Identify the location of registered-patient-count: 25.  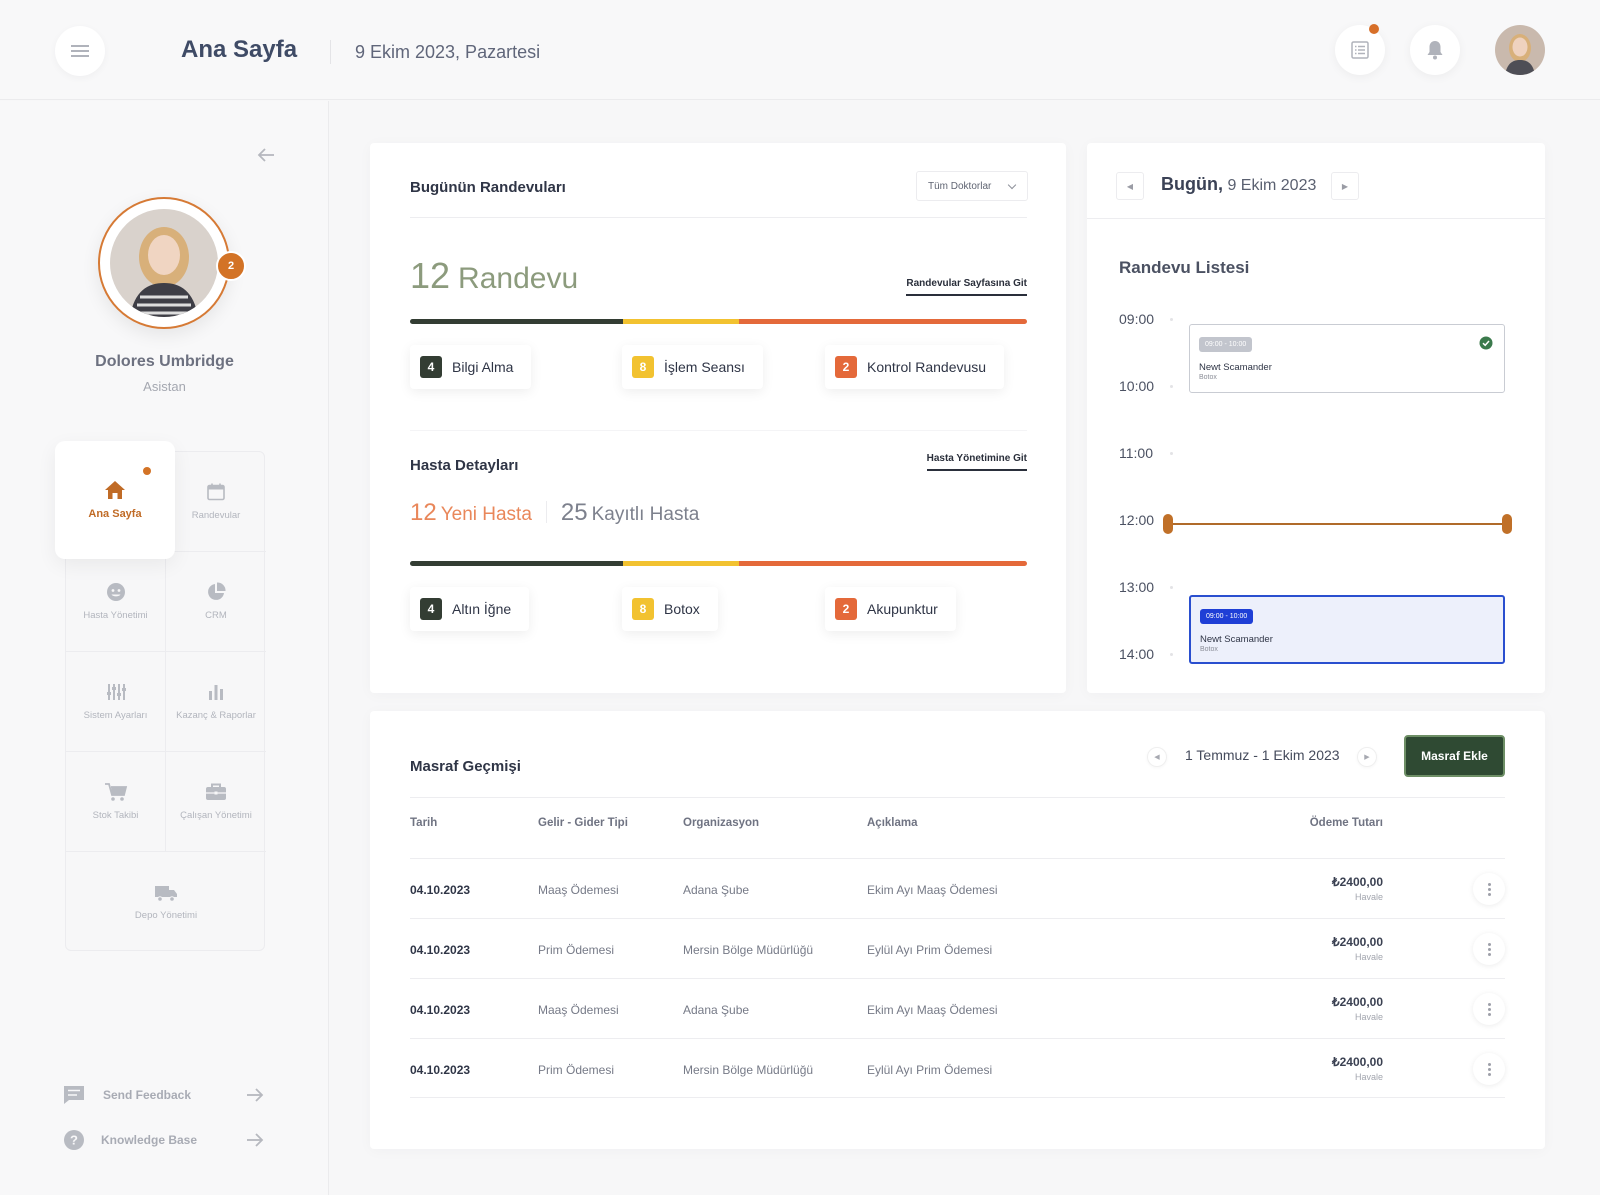
(574, 512).